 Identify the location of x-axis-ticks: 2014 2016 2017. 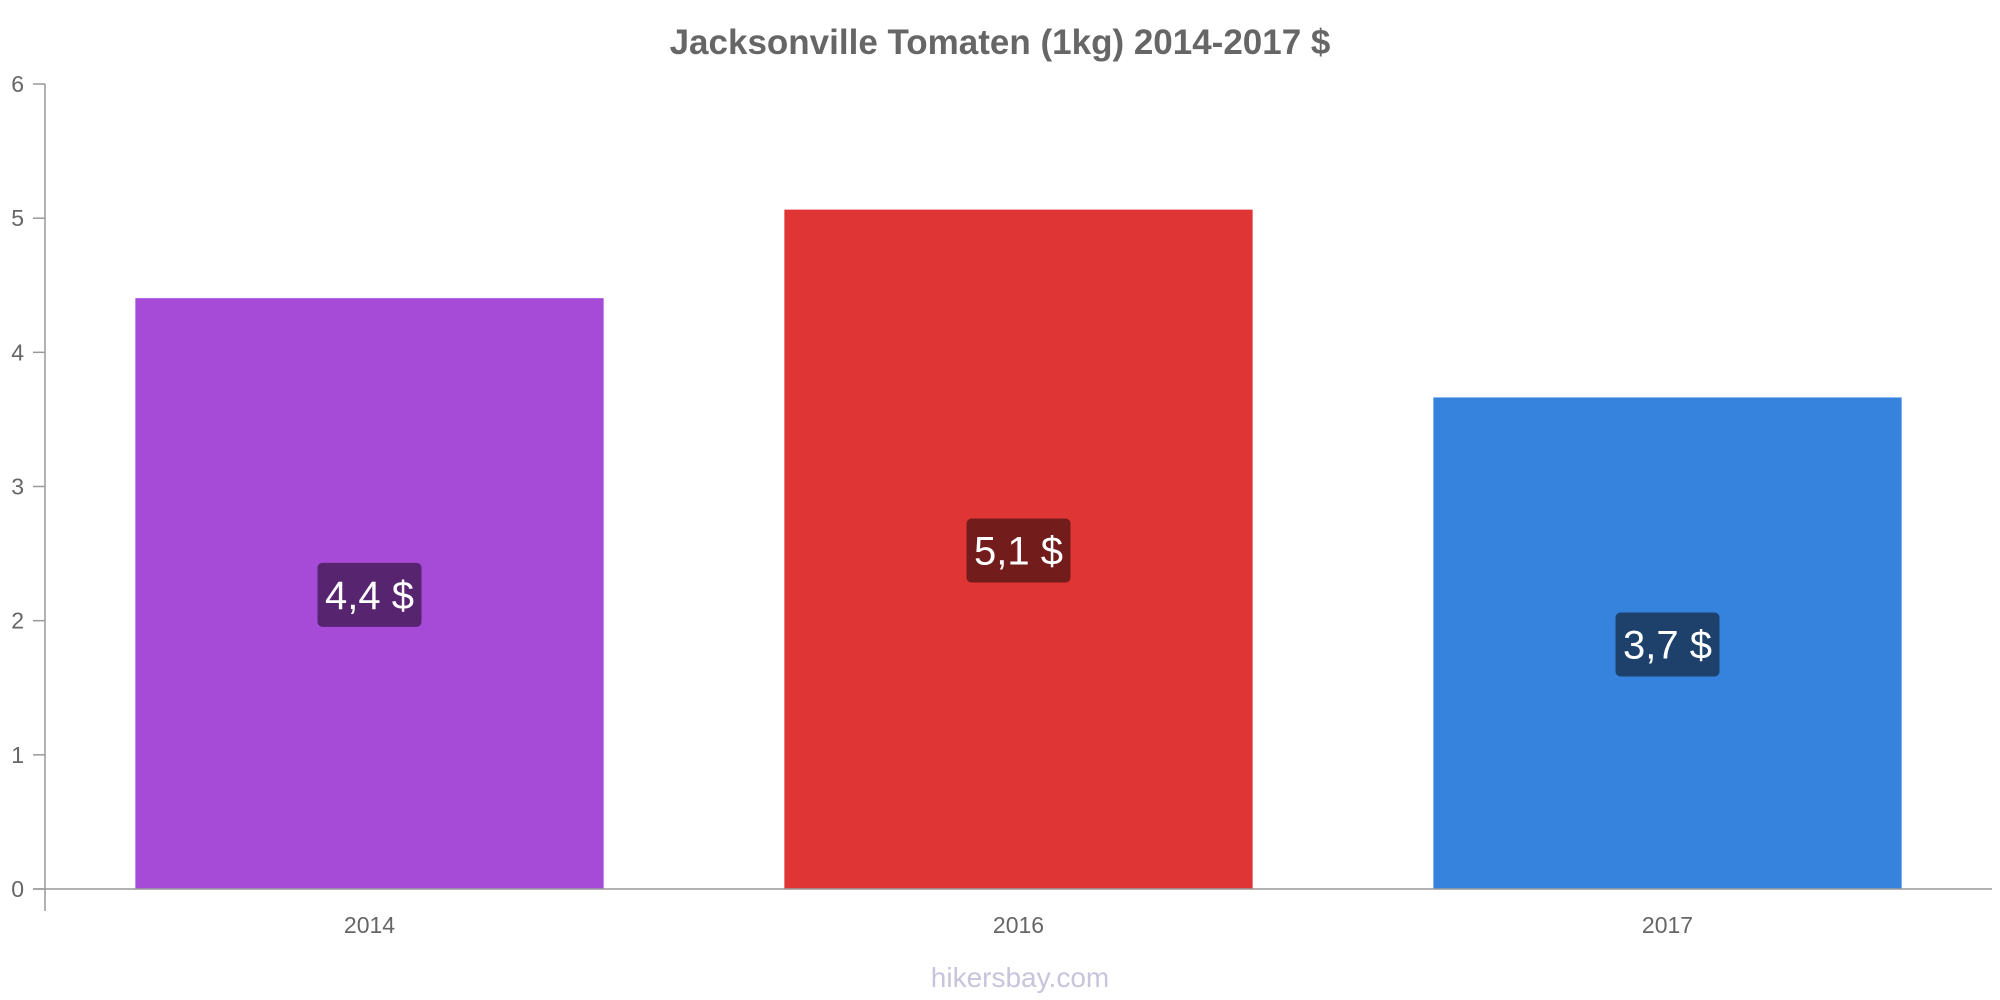
(1018, 925).